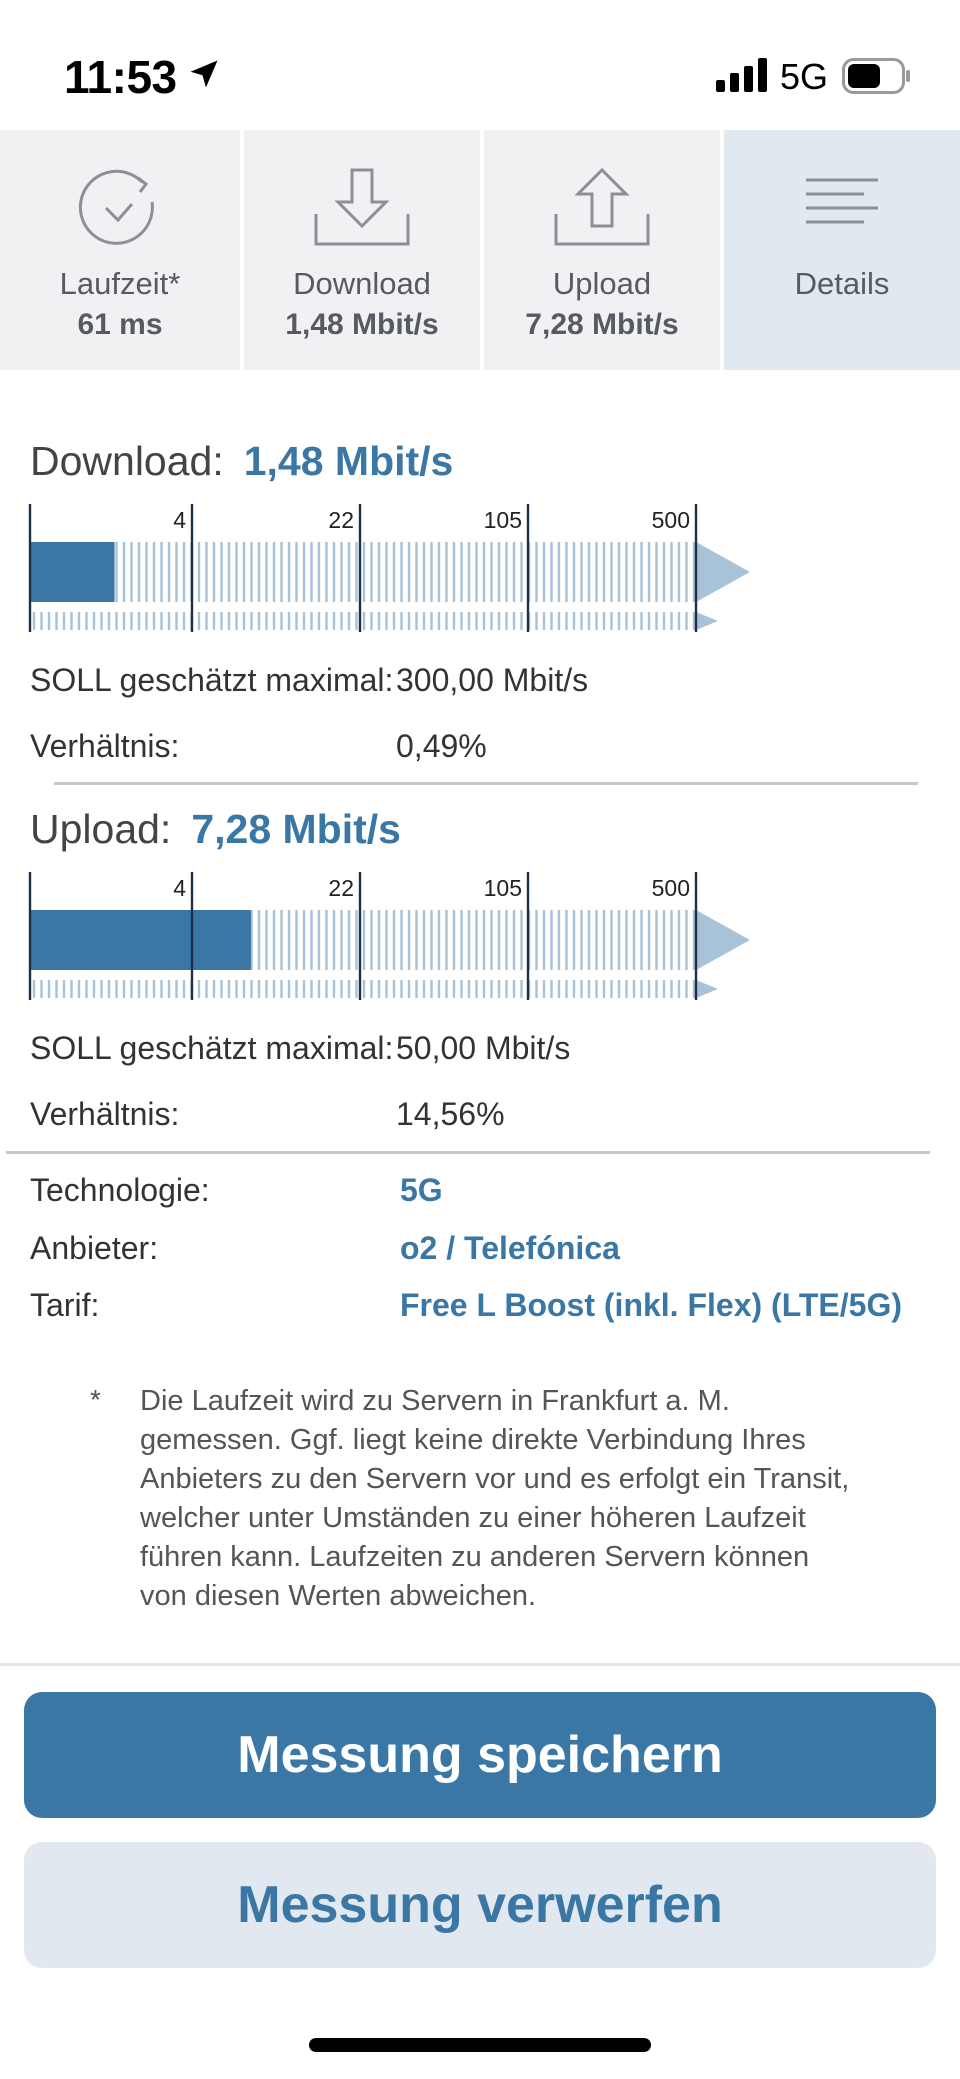 The height and width of the screenshot is (2079, 960). What do you see at coordinates (241, 461) in the screenshot?
I see `download-title: Download: 1,48 Mbit/s` at bounding box center [241, 461].